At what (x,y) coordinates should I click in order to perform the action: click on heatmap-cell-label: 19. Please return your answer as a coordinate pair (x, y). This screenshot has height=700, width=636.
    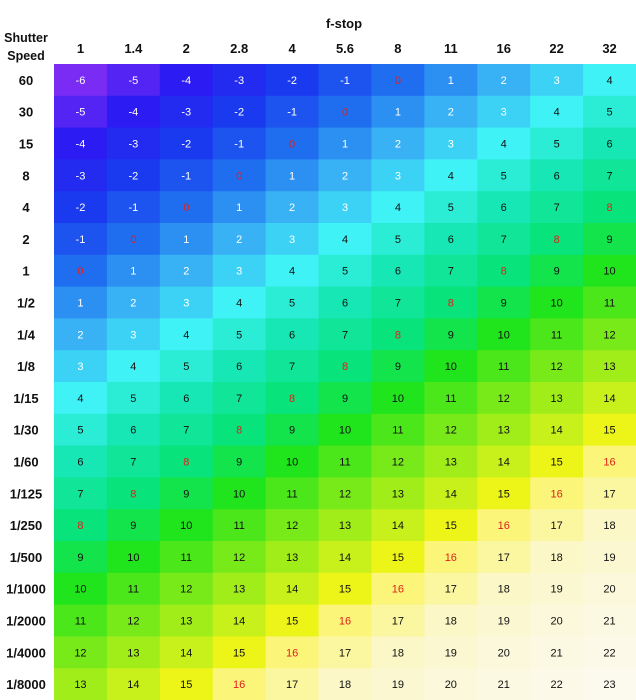
    Looking at the image, I should click on (609, 558).